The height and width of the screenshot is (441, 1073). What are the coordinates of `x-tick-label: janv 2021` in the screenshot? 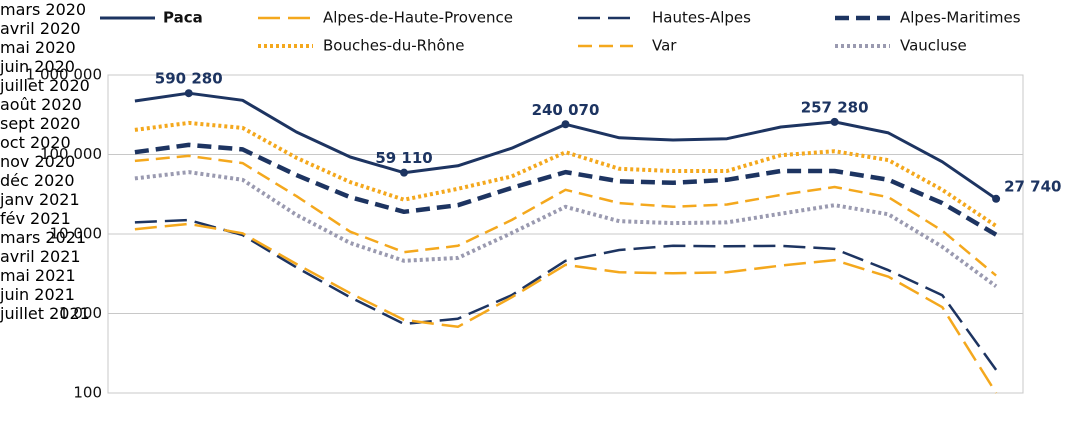 It's located at (40, 199).